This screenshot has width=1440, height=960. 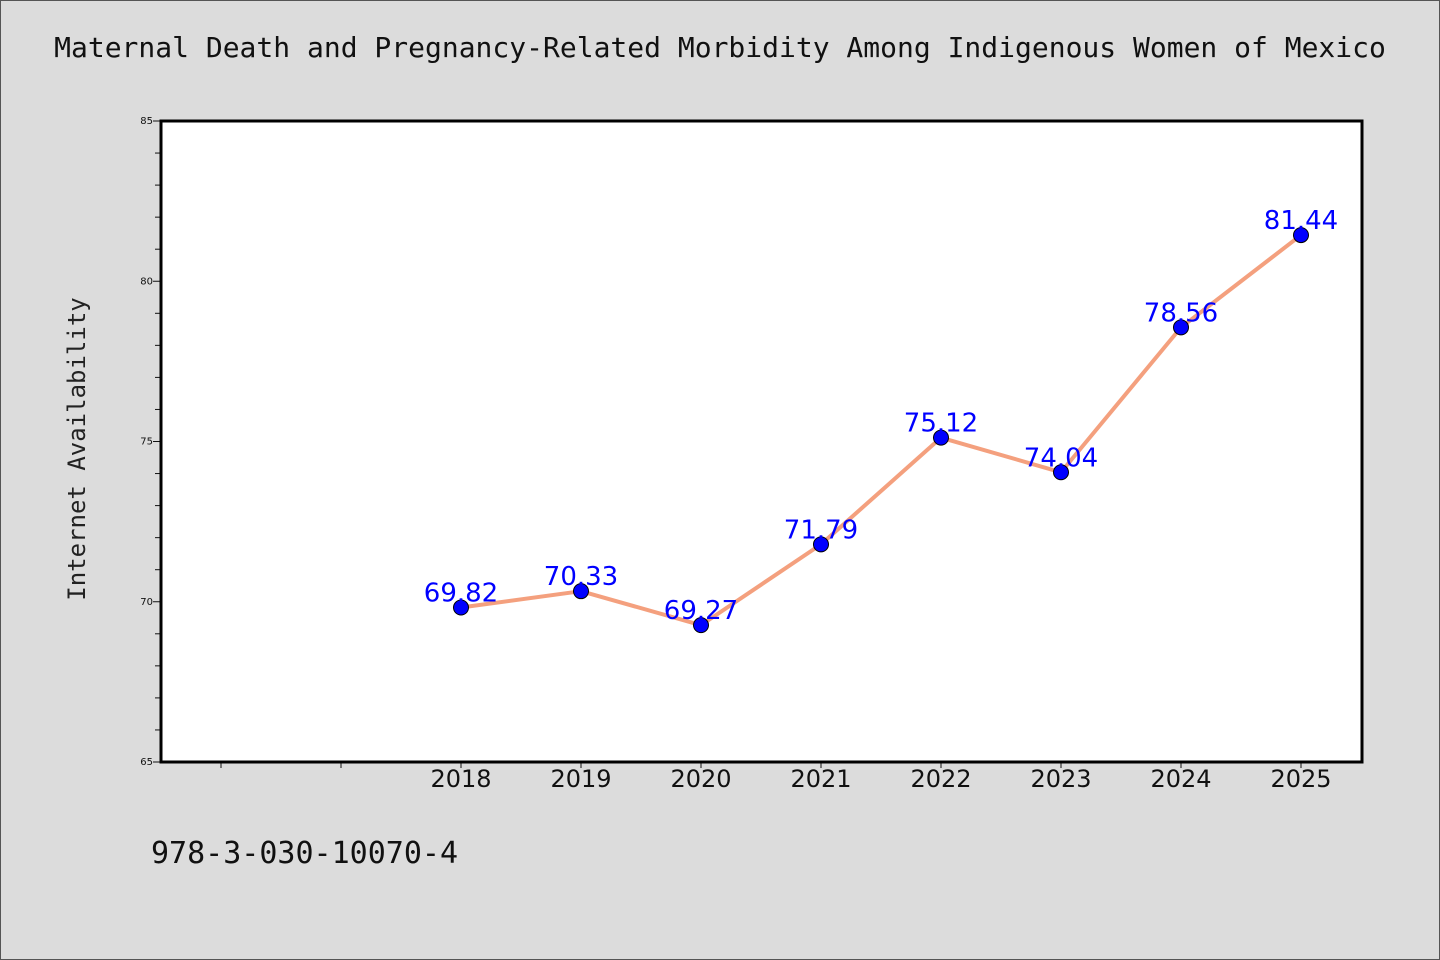 What do you see at coordinates (700, 779) in the screenshot?
I see `x-tick-label: 2020` at bounding box center [700, 779].